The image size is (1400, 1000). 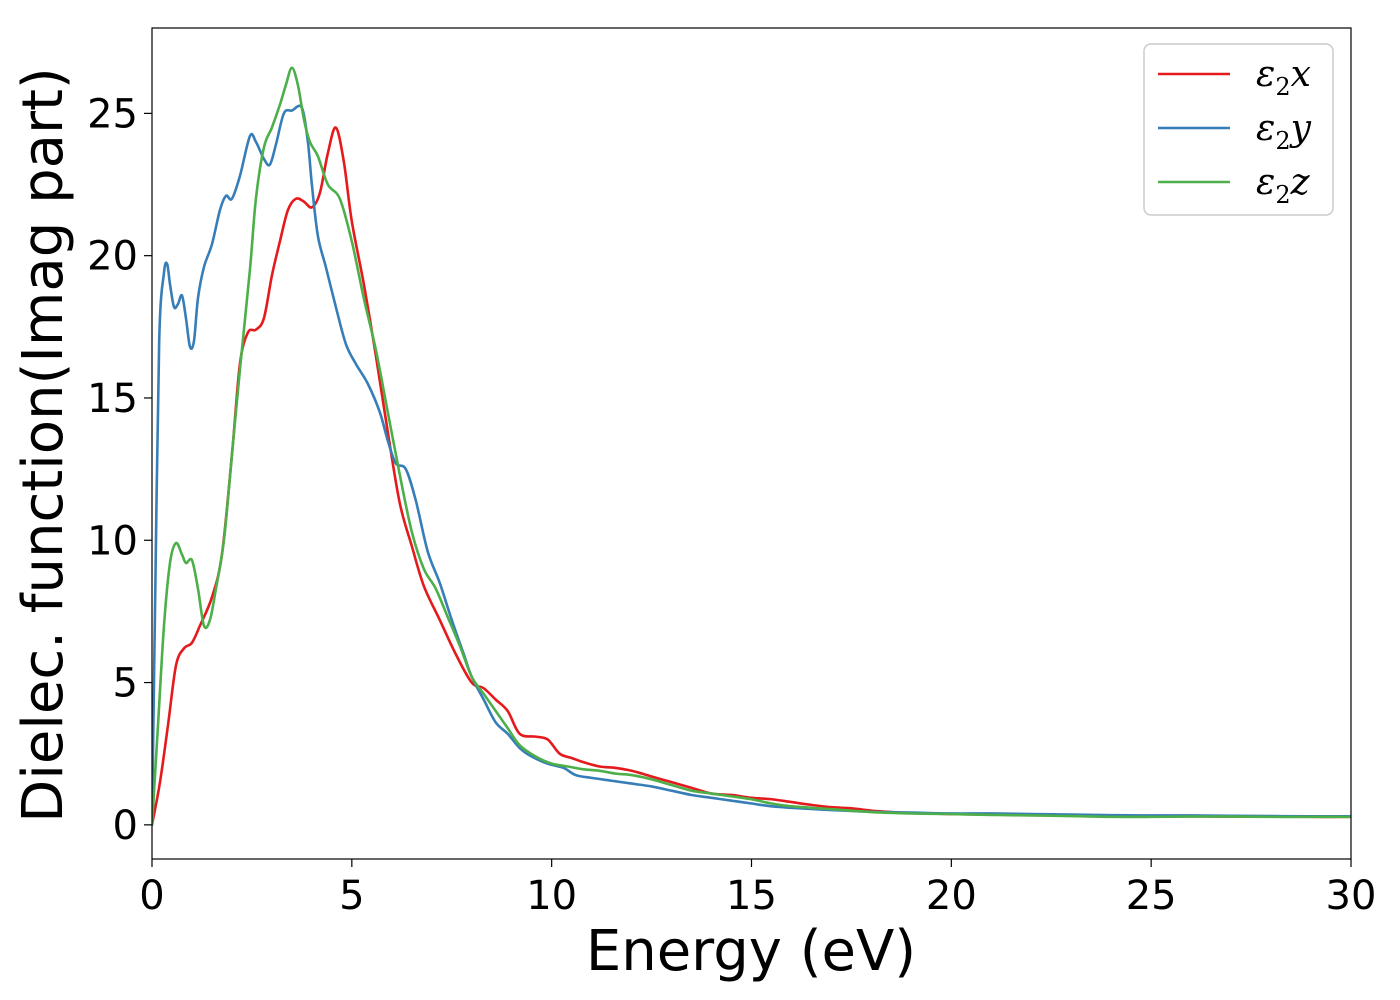 What do you see at coordinates (951, 896) in the screenshot?
I see `x-tick-label: 20` at bounding box center [951, 896].